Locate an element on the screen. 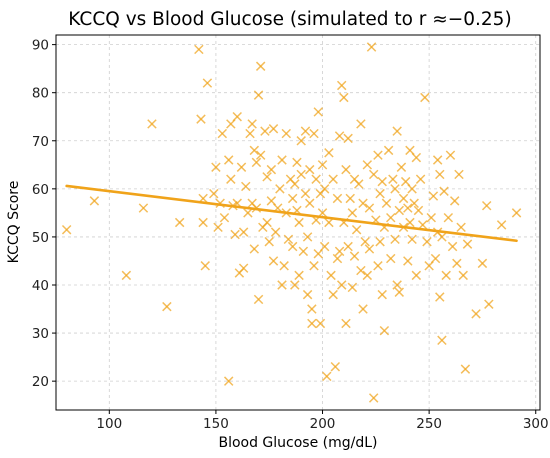 The image size is (550, 458). x-tick-label: 300 is located at coordinates (536, 424).